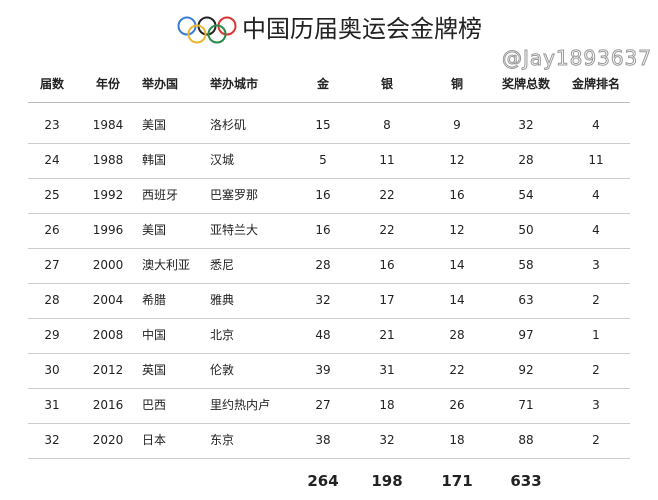  I want to click on total-medals: 633, so click(526, 481).